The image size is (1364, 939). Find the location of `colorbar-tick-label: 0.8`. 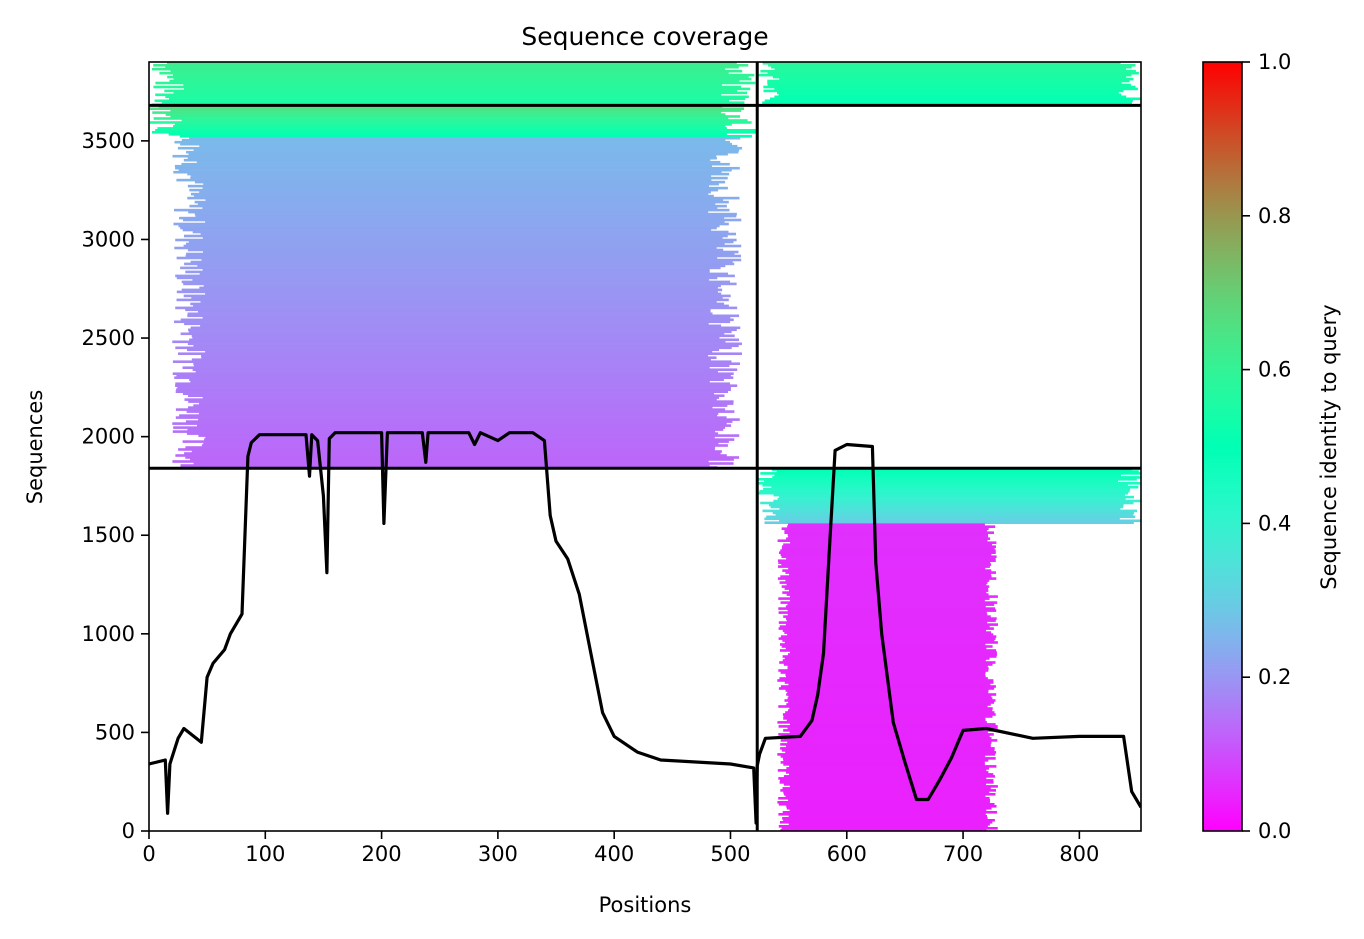

colorbar-tick-label: 0.8 is located at coordinates (1274, 216).